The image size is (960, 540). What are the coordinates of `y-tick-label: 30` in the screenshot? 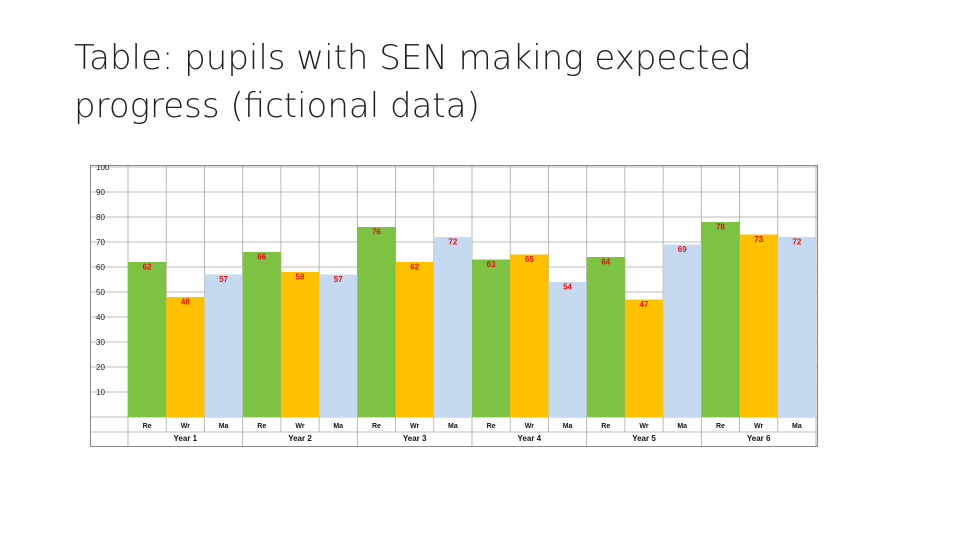 It's located at (100, 342).